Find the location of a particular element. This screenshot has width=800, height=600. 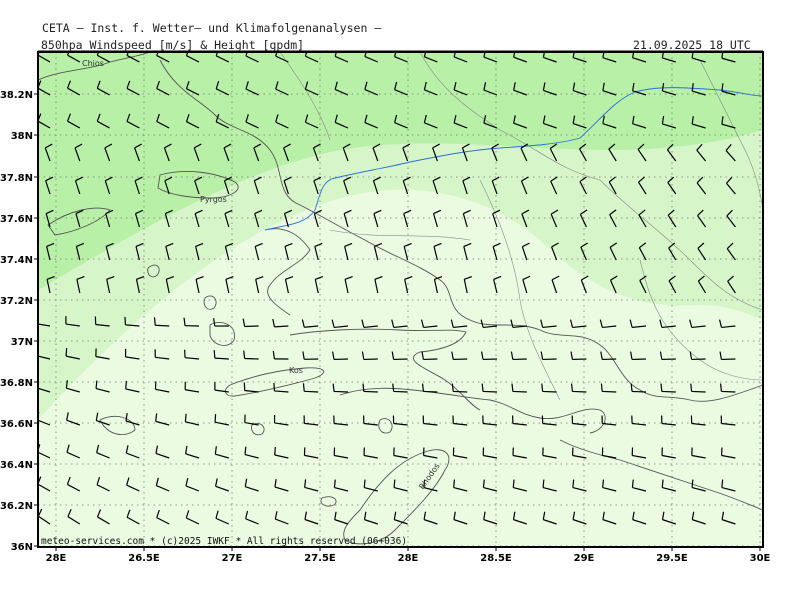

bodrum-peninsula is located at coordinates (385, 369).